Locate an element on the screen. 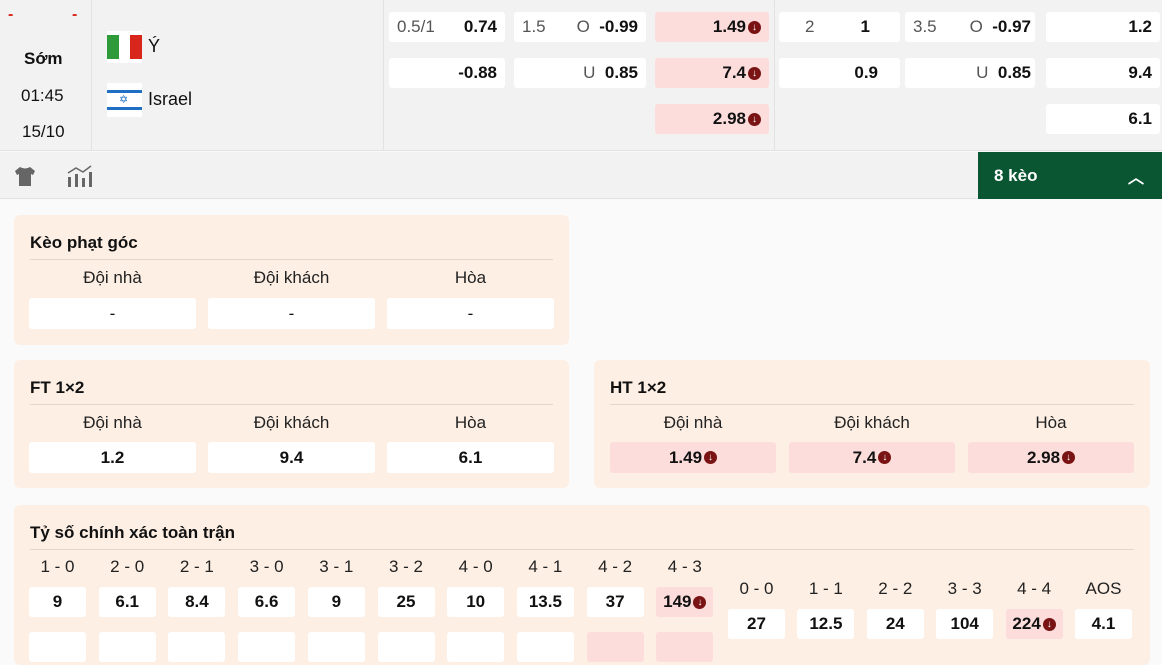 The width and height of the screenshot is (1162, 665). odd-value: -0.97 is located at coordinates (1011, 26).